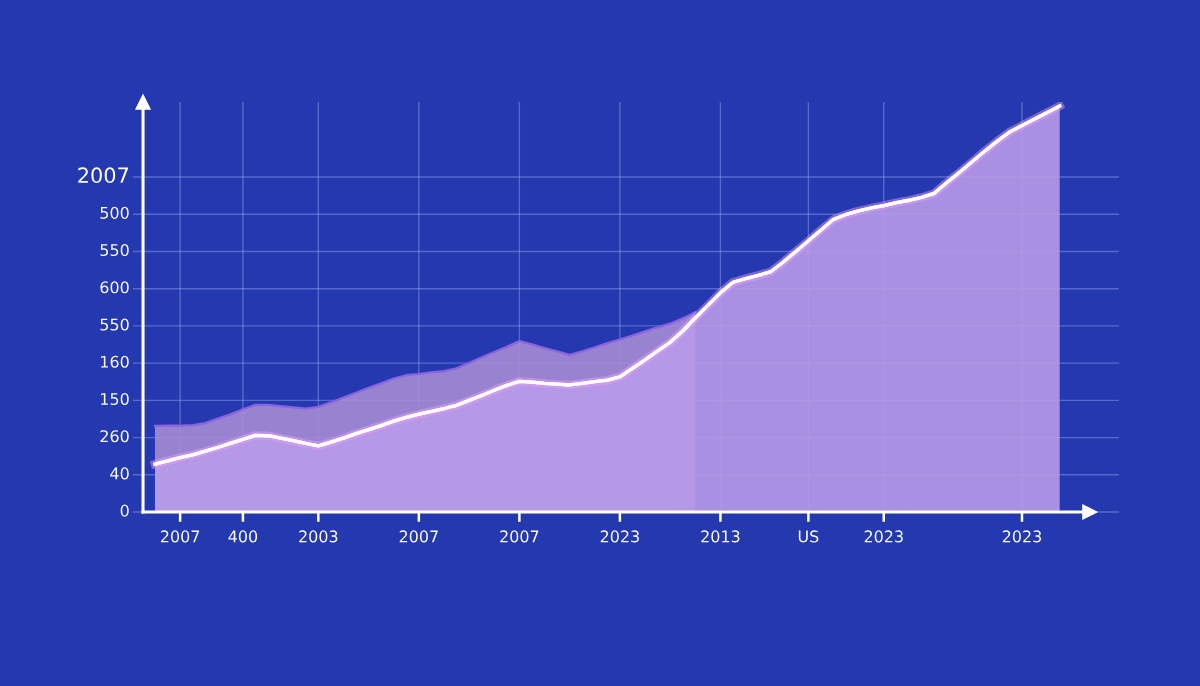 The width and height of the screenshot is (1200, 686). I want to click on x-tick-label: 400, so click(243, 536).